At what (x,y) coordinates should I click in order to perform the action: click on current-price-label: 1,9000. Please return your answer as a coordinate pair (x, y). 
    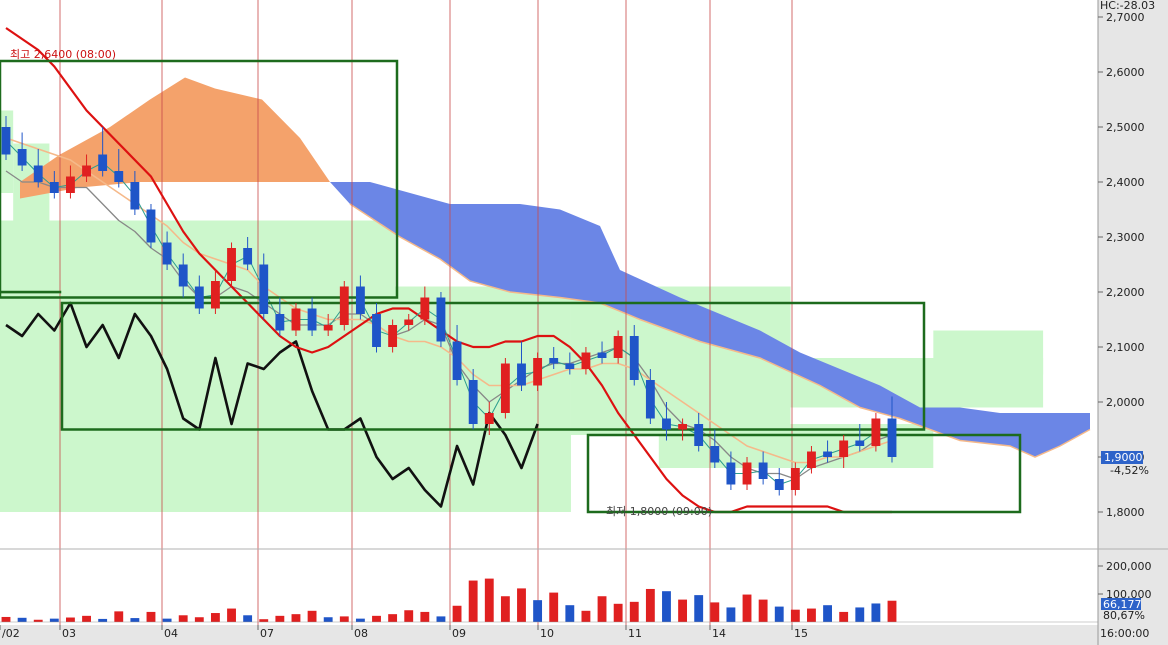
    Looking at the image, I should click on (1123, 457).